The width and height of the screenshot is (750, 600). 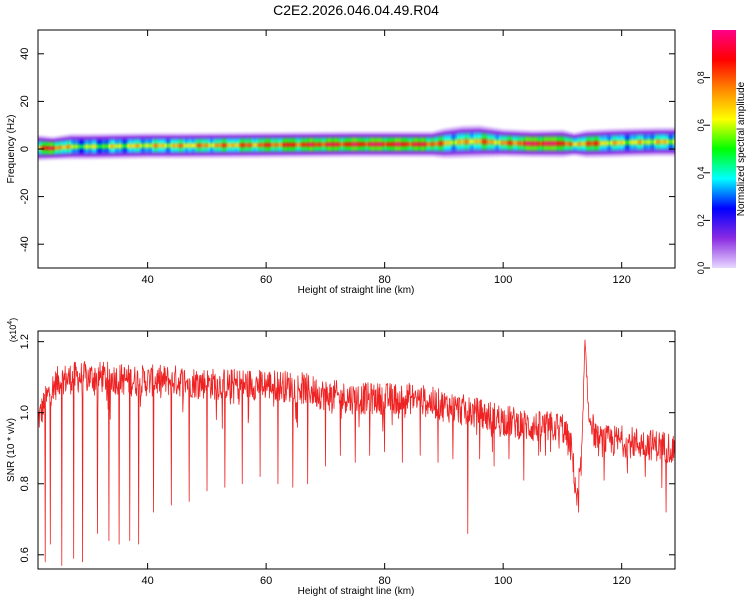 I want to click on spectrogram-x-tick-label: 60, so click(x=266, y=280).